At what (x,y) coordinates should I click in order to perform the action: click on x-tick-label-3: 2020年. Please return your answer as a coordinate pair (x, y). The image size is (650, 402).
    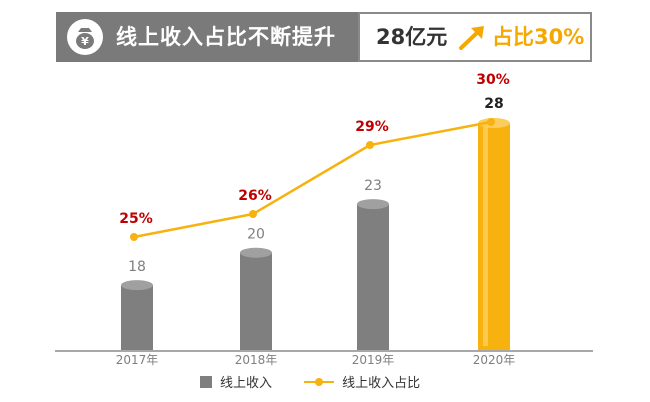
    Looking at the image, I should click on (494, 360).